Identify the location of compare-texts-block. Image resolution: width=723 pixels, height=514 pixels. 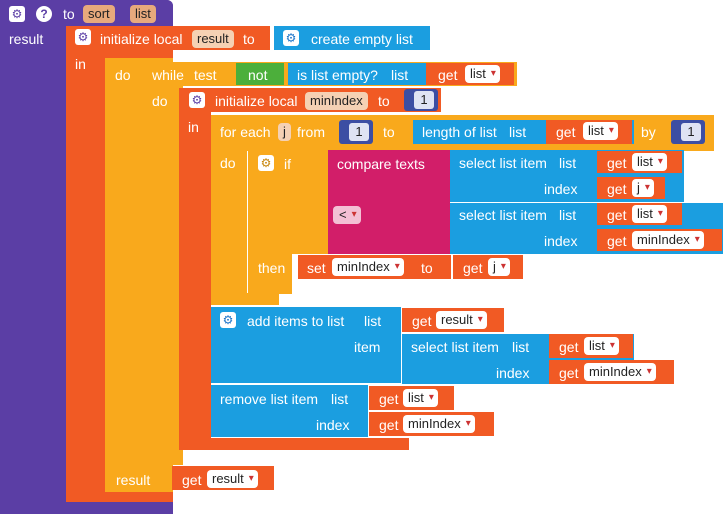
(389, 202).